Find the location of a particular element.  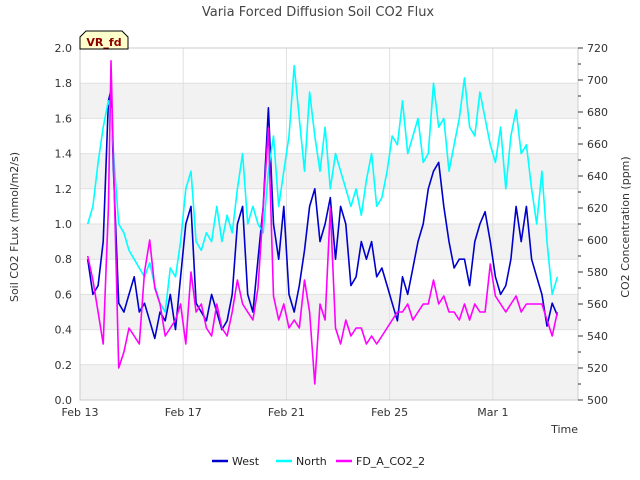

y2-tick-label: 700 is located at coordinates (597, 80).